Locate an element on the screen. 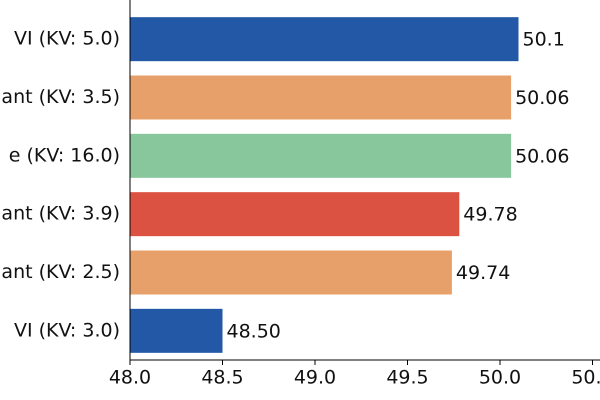 Image resolution: width=600 pixels, height=400 pixels. value-label: 50.1 is located at coordinates (544, 40).